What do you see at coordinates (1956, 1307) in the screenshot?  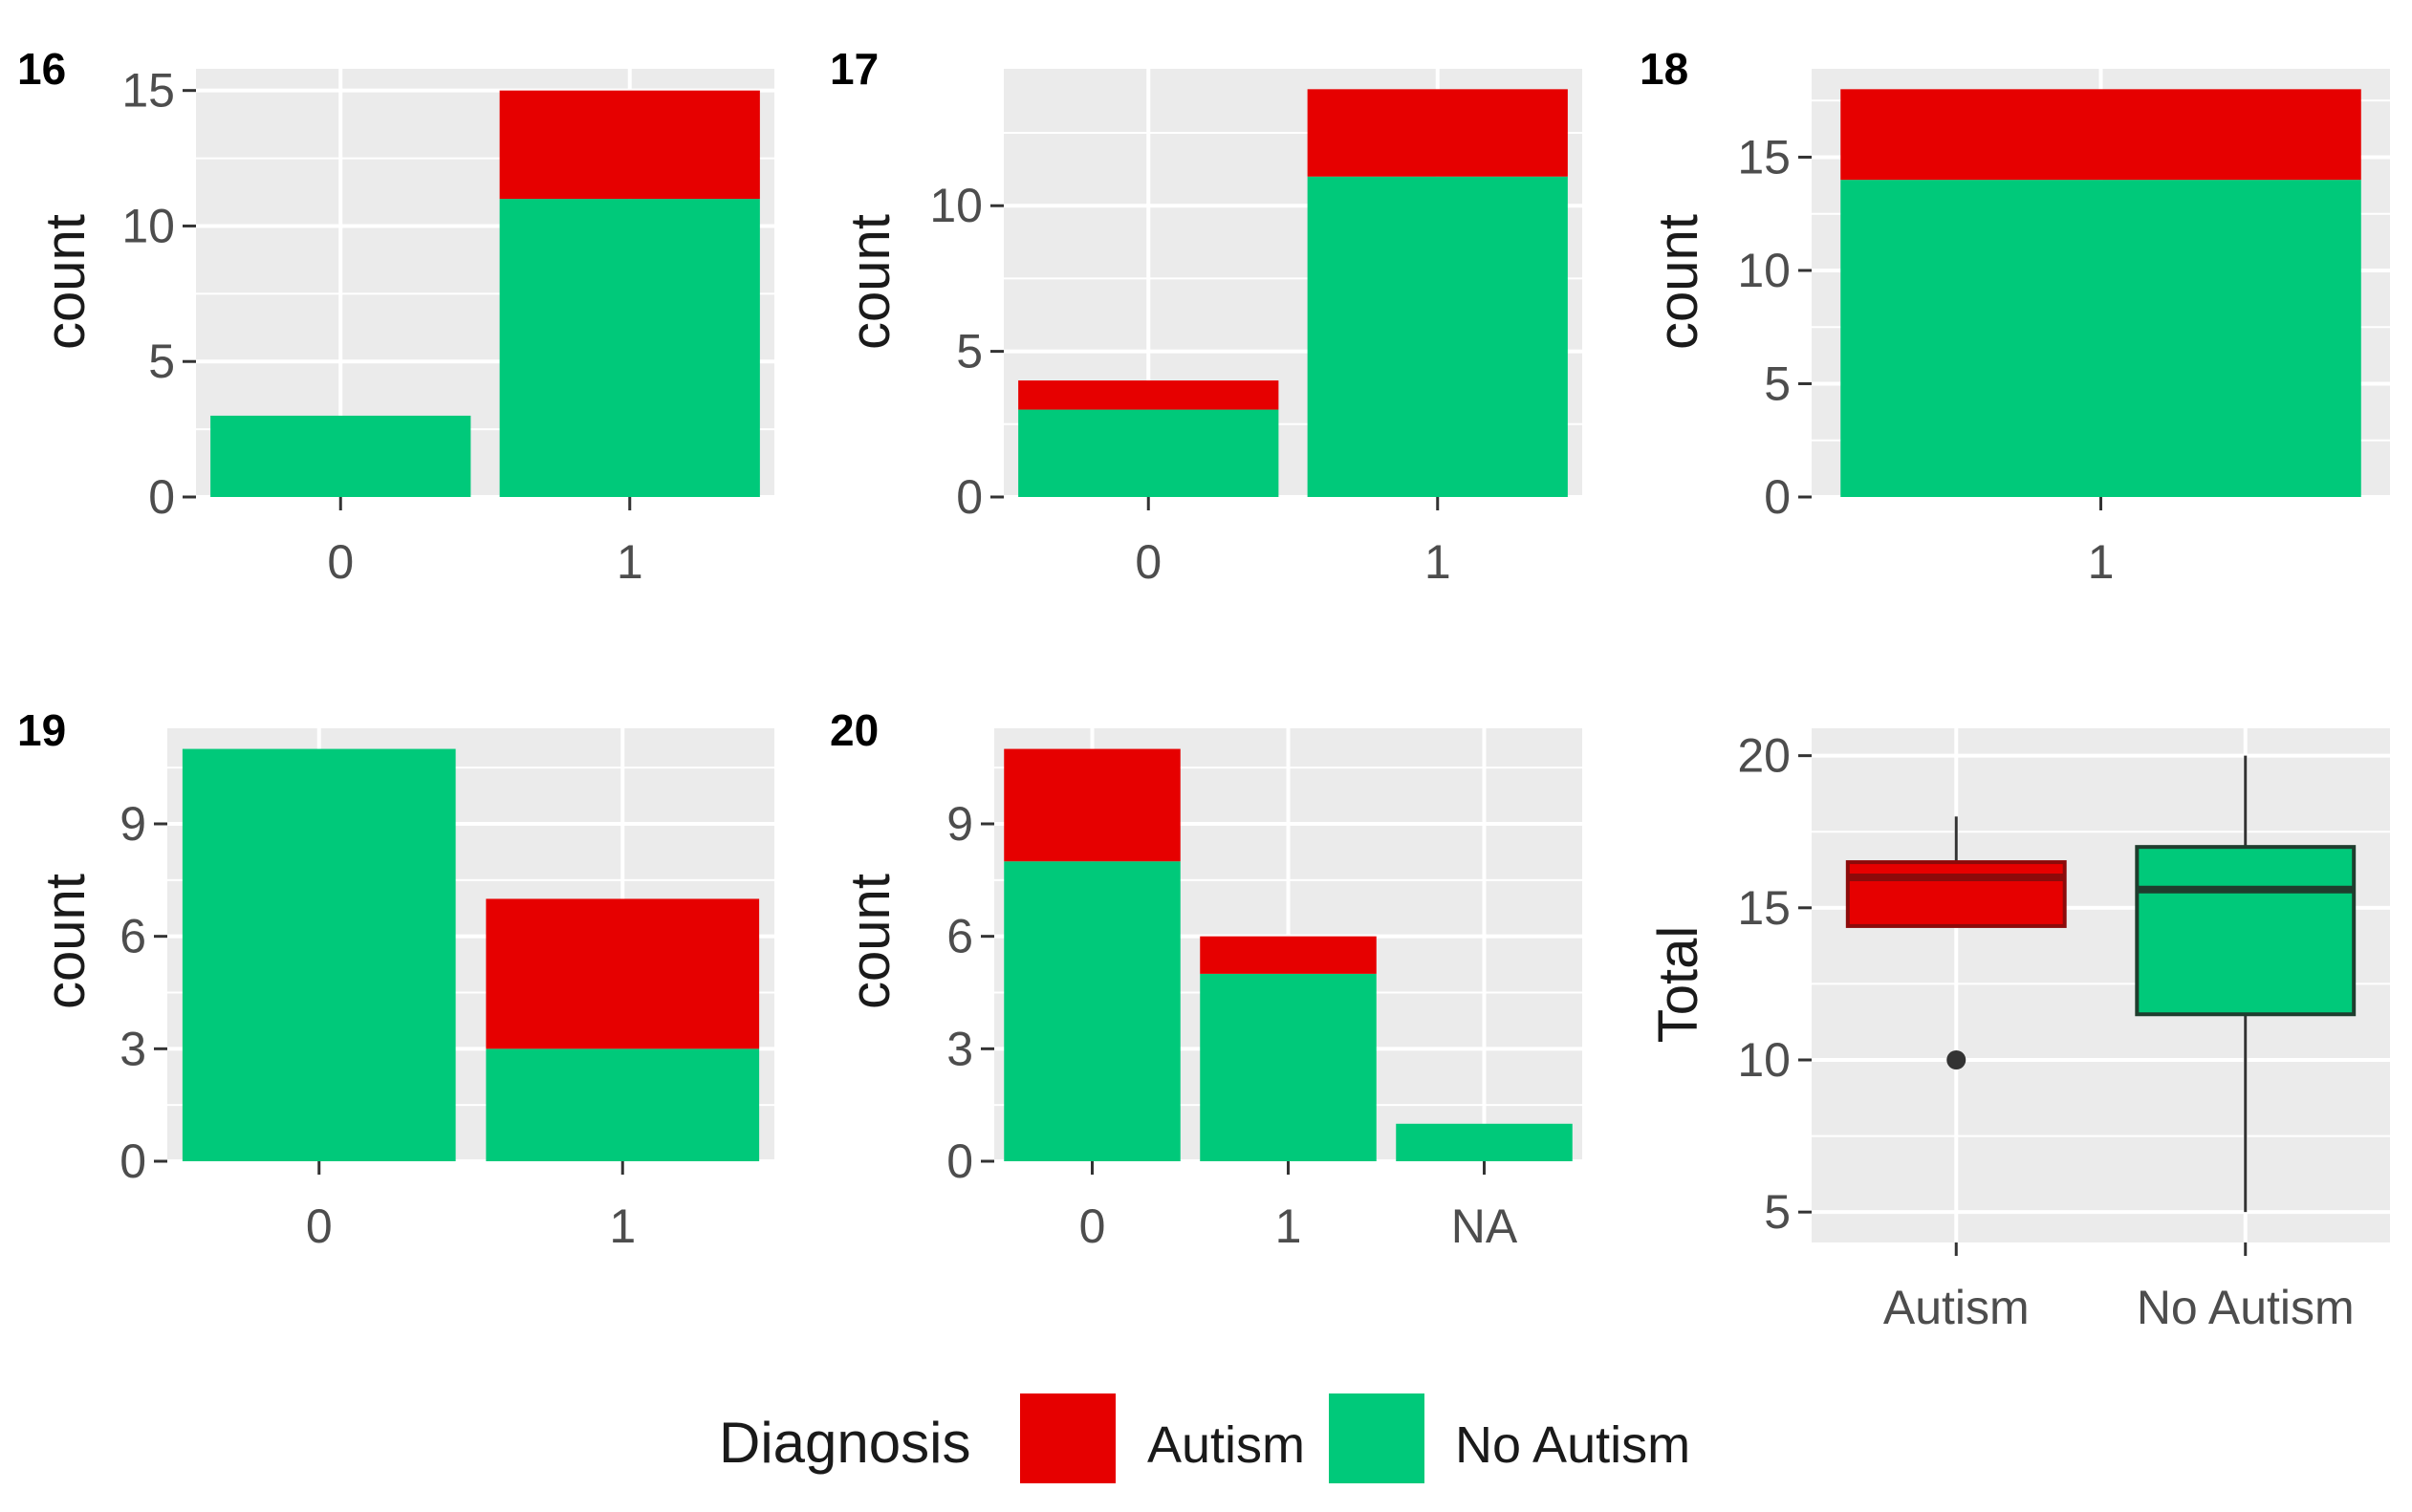 I see `x-tick-label: Autism` at bounding box center [1956, 1307].